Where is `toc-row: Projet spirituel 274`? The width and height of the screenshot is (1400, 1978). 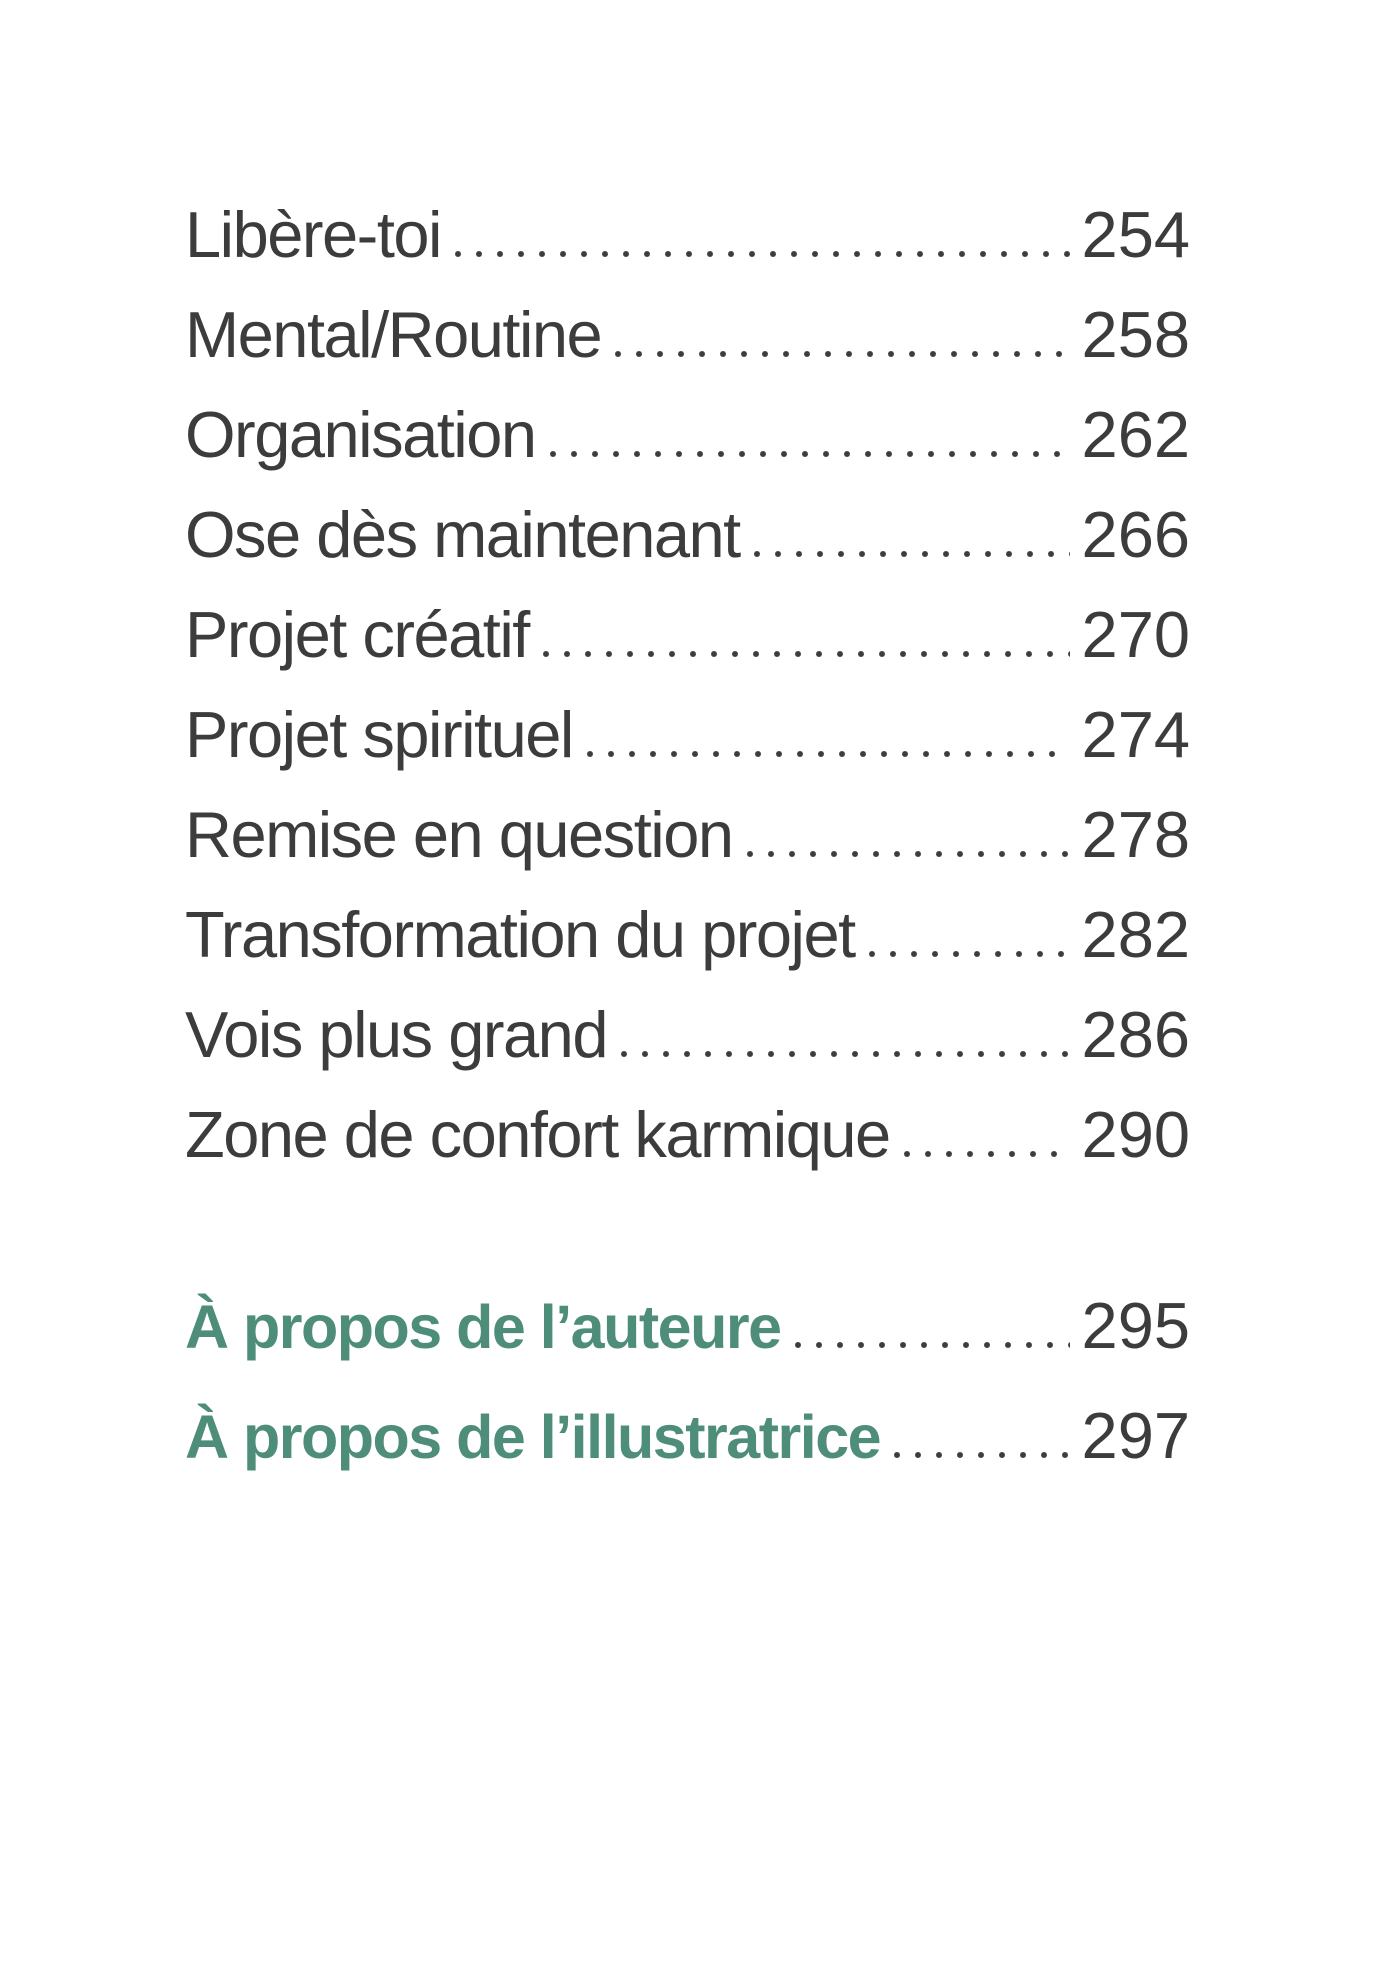 toc-row: Projet spirituel 274 is located at coordinates (687, 735).